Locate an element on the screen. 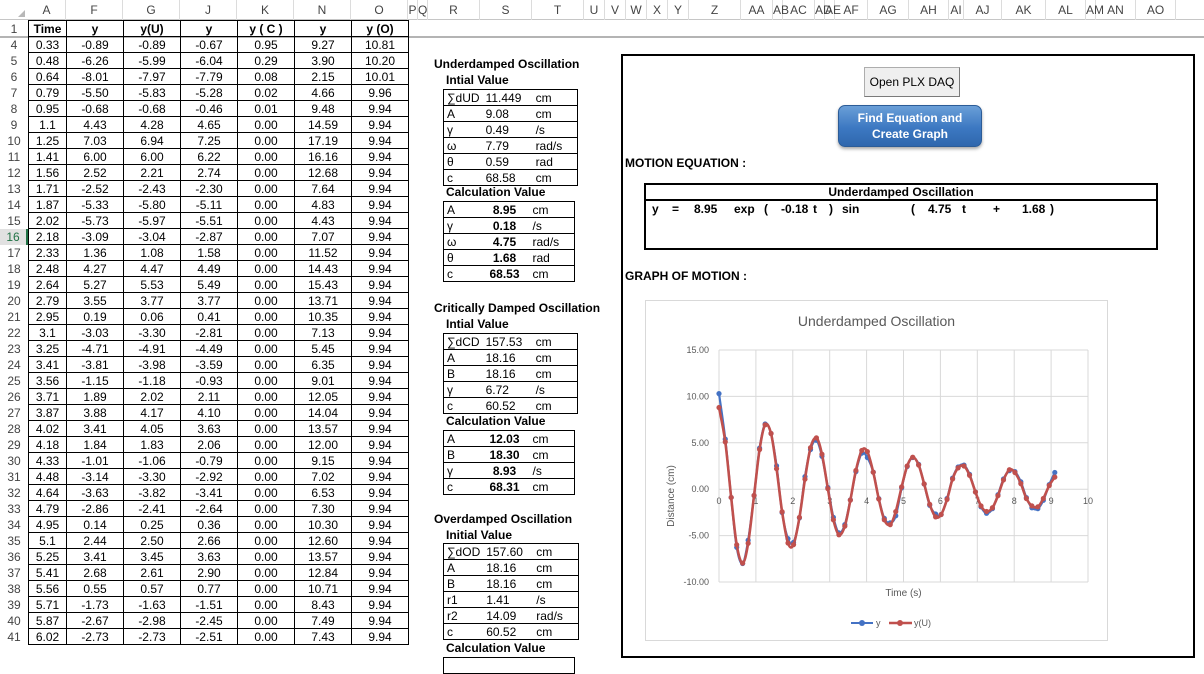 The height and width of the screenshot is (674, 1204). param-value: 6.72 is located at coordinates (507, 389).